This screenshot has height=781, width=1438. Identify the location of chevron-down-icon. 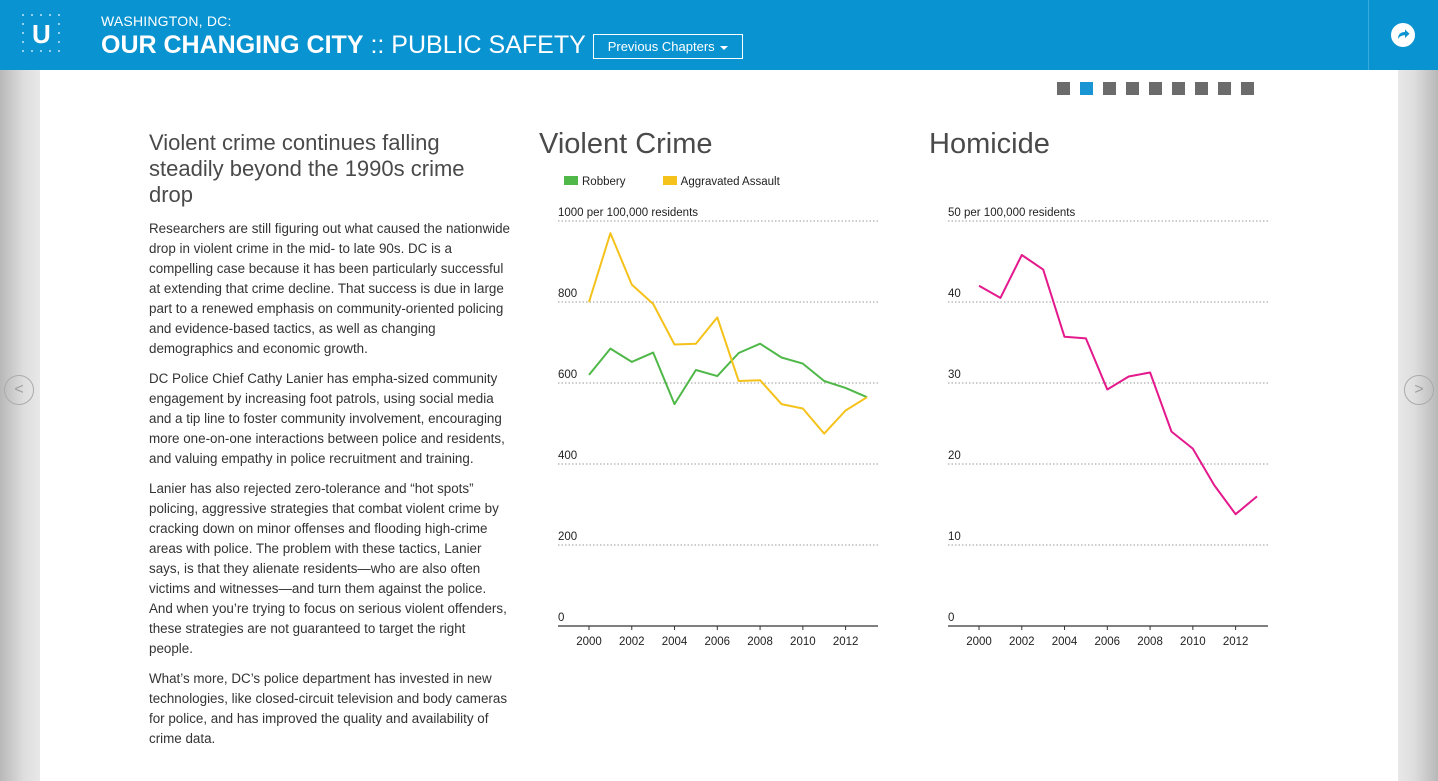
(724, 47).